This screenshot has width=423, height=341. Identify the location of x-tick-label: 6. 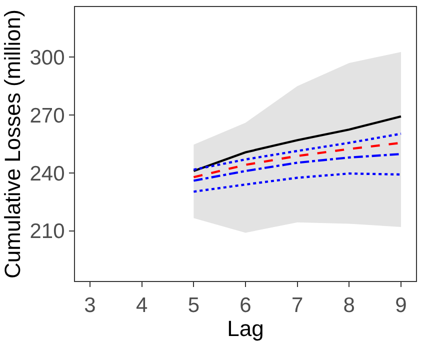
(246, 306).